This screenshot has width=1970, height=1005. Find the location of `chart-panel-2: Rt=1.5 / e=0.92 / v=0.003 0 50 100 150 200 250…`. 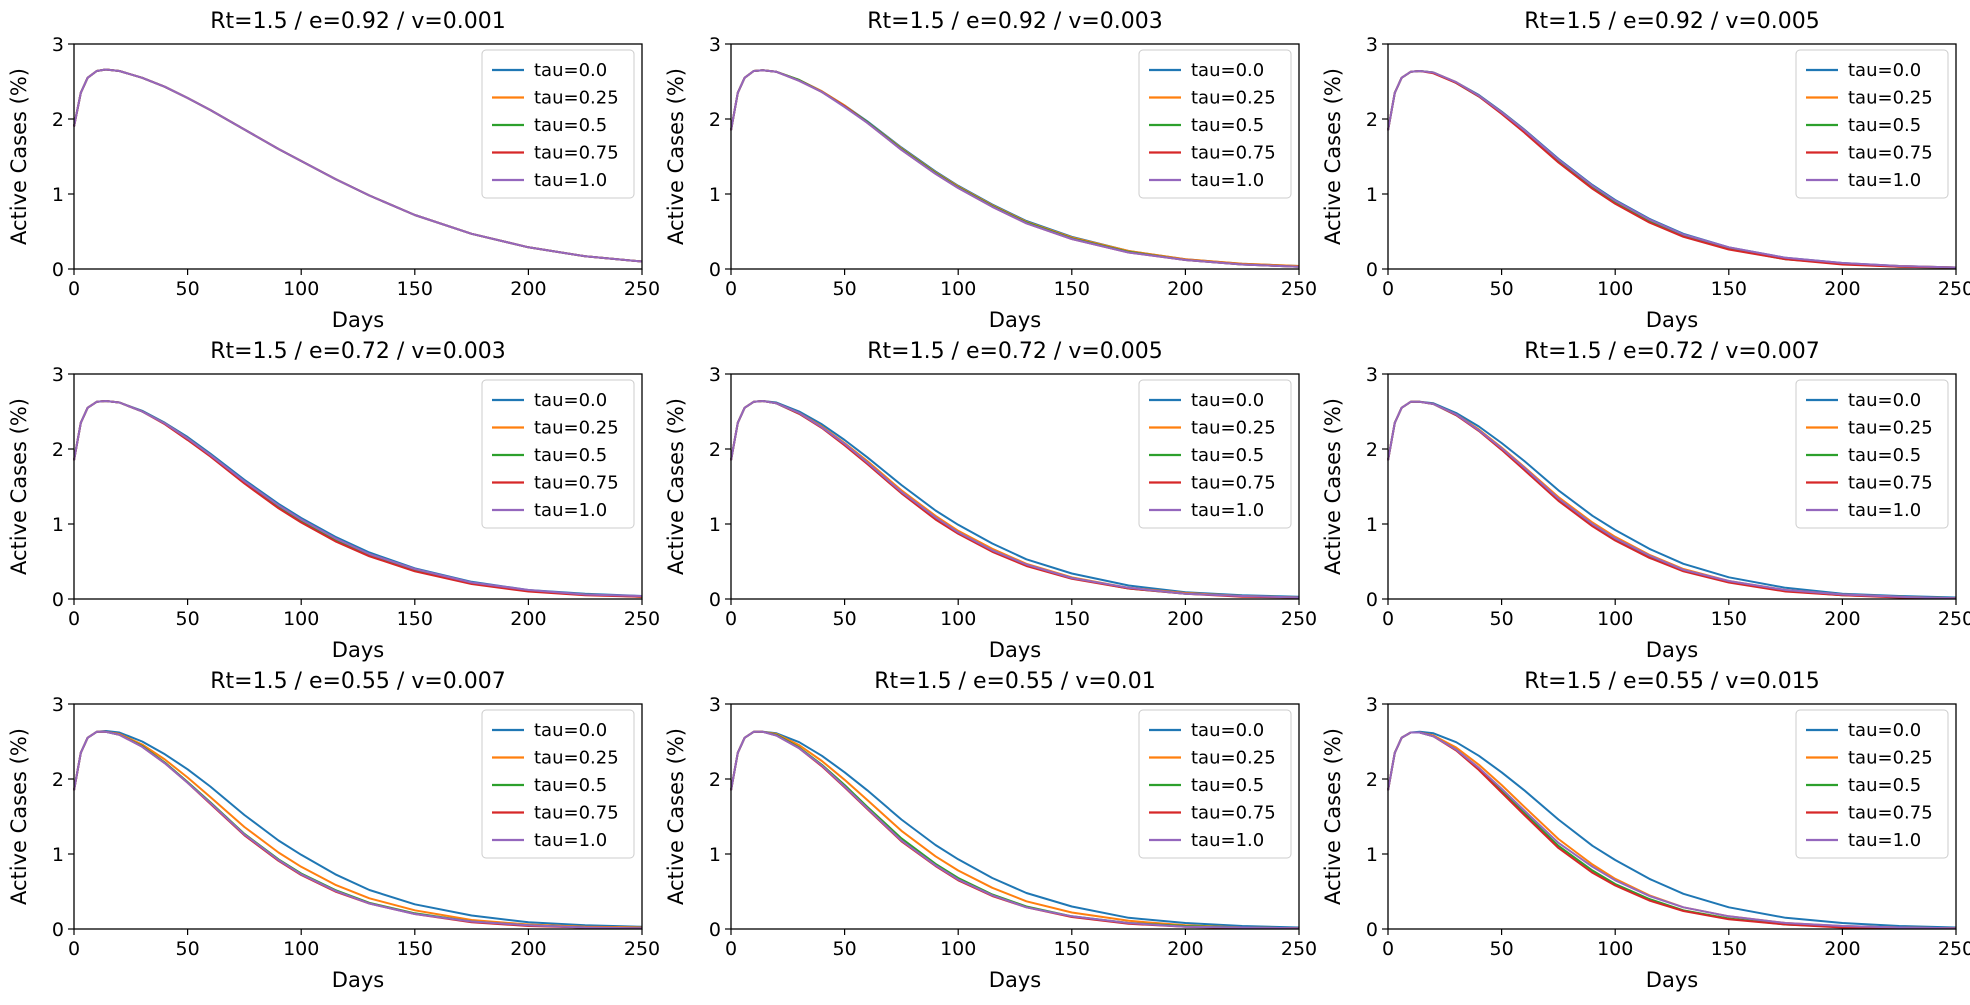

chart-panel-2: Rt=1.5 / e=0.92 / v=0.003 0 50 100 150 200 250… is located at coordinates (987, 167).